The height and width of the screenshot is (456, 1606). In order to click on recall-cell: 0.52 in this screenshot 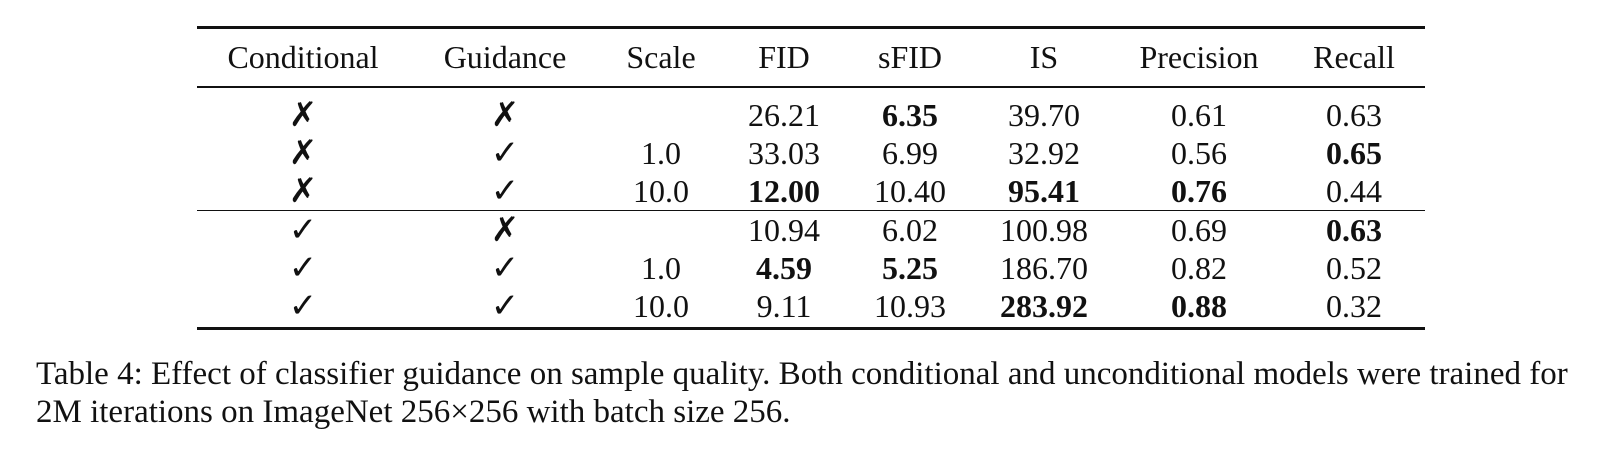, I will do `click(1354, 267)`.